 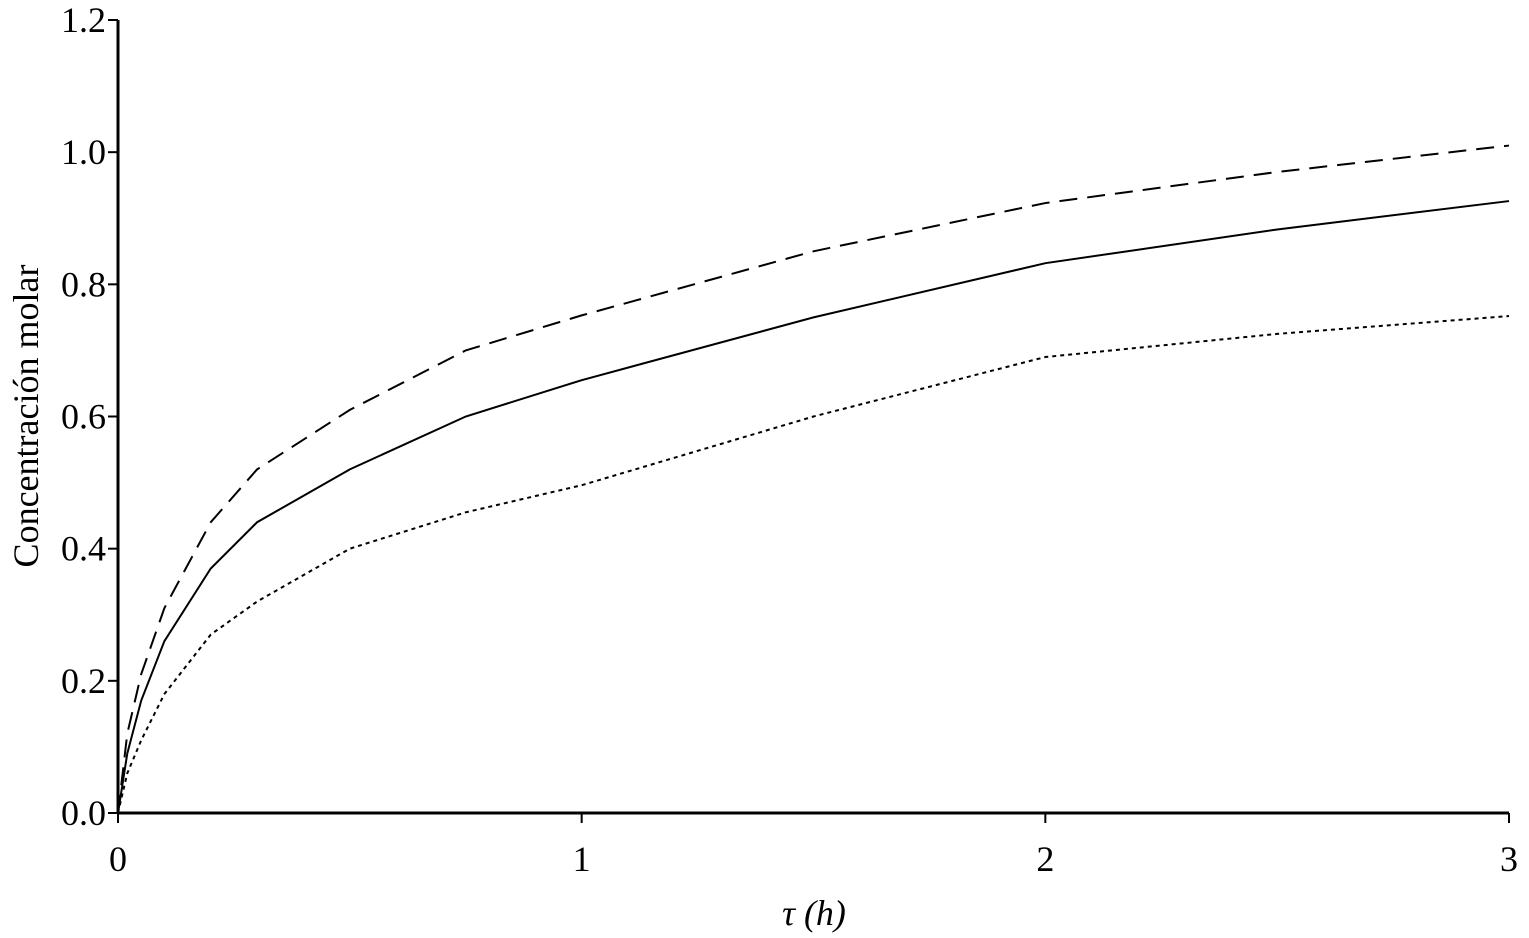 I want to click on y-tick-label: 0.4, so click(x=83, y=549).